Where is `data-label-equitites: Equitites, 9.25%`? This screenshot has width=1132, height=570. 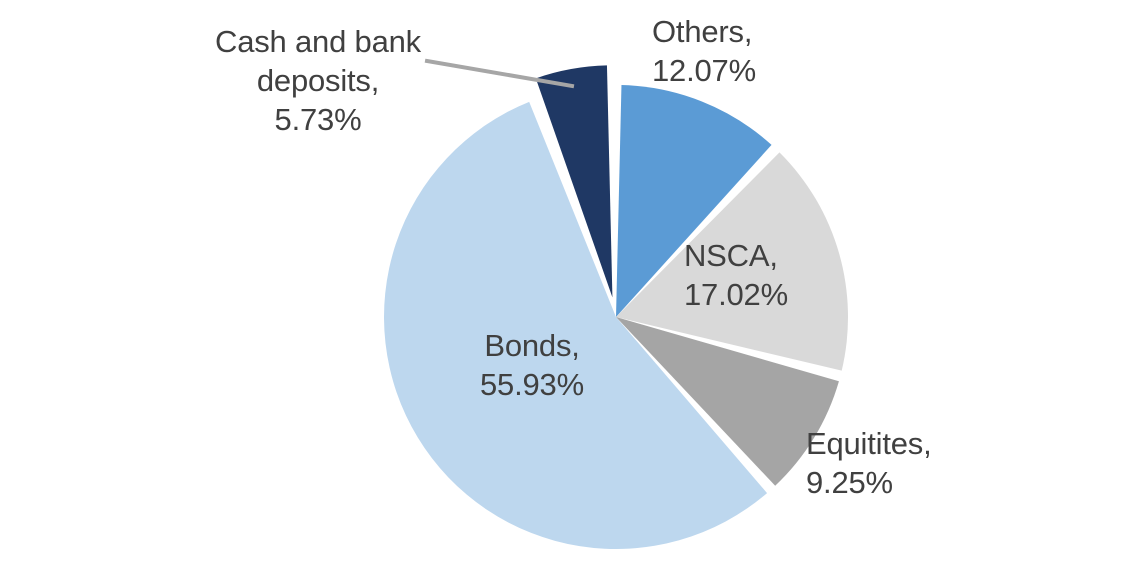
data-label-equitites: Equitites, 9.25% is located at coordinates (869, 463).